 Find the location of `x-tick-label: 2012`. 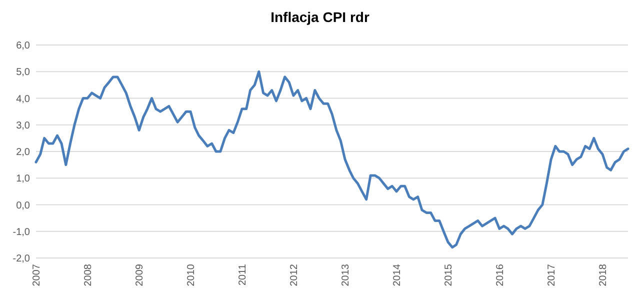

x-tick-label: 2012 is located at coordinates (294, 275).